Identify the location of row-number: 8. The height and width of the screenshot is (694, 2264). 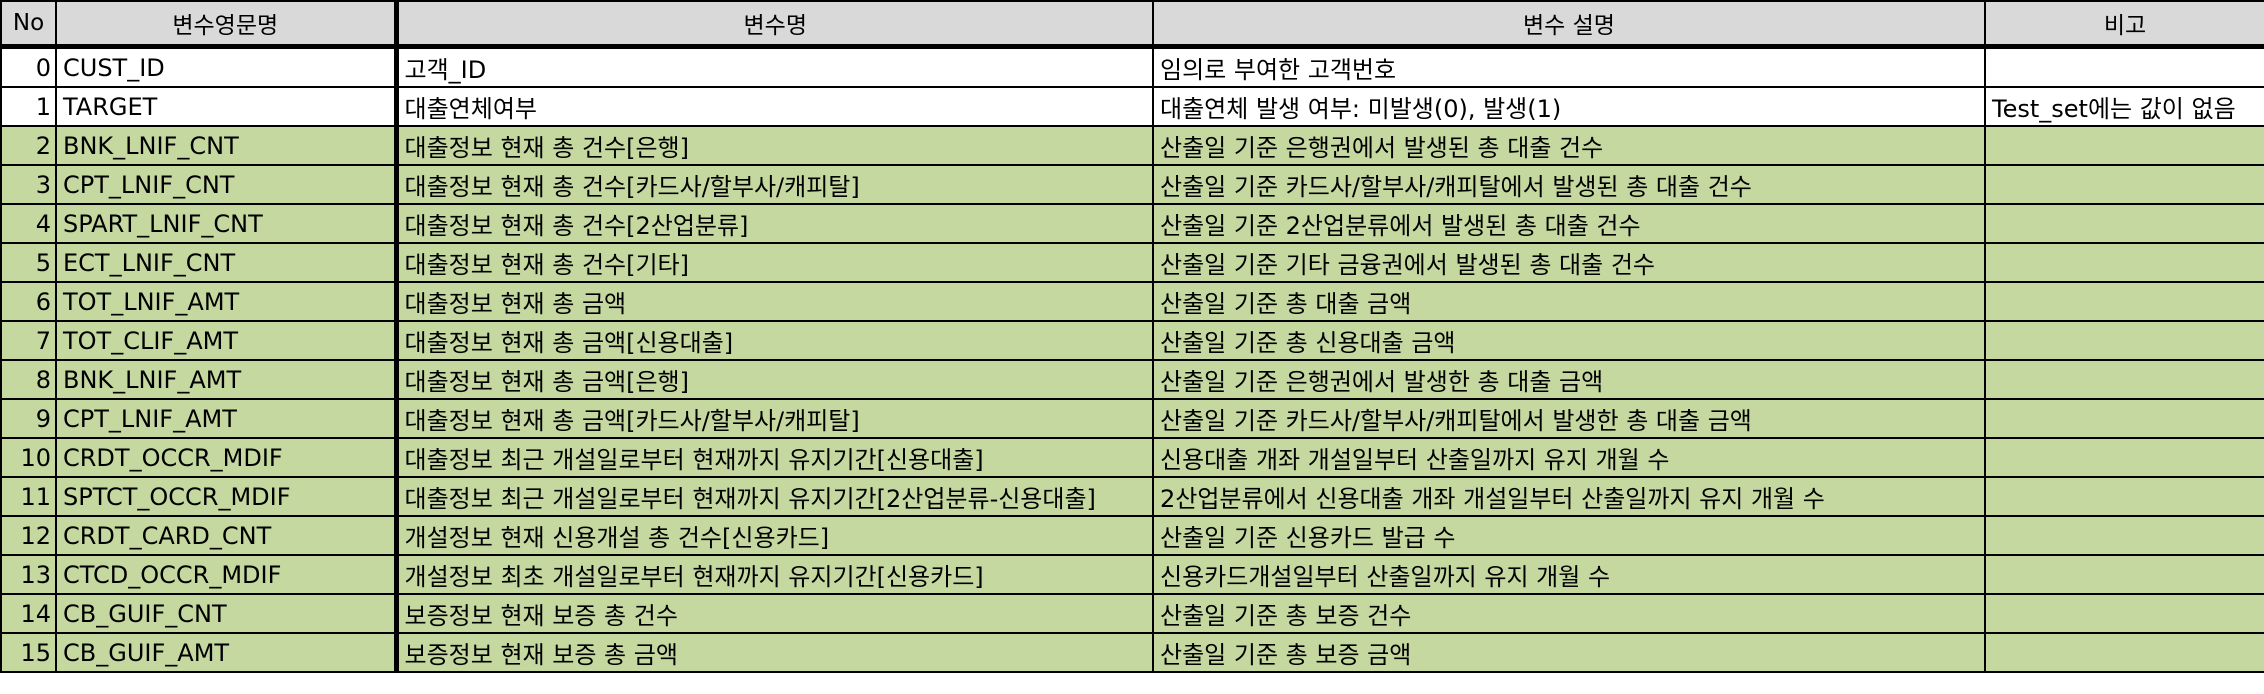
(28, 379).